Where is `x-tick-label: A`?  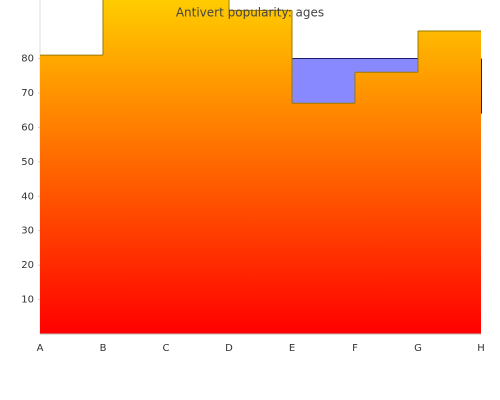
x-tick-label: A is located at coordinates (40, 348).